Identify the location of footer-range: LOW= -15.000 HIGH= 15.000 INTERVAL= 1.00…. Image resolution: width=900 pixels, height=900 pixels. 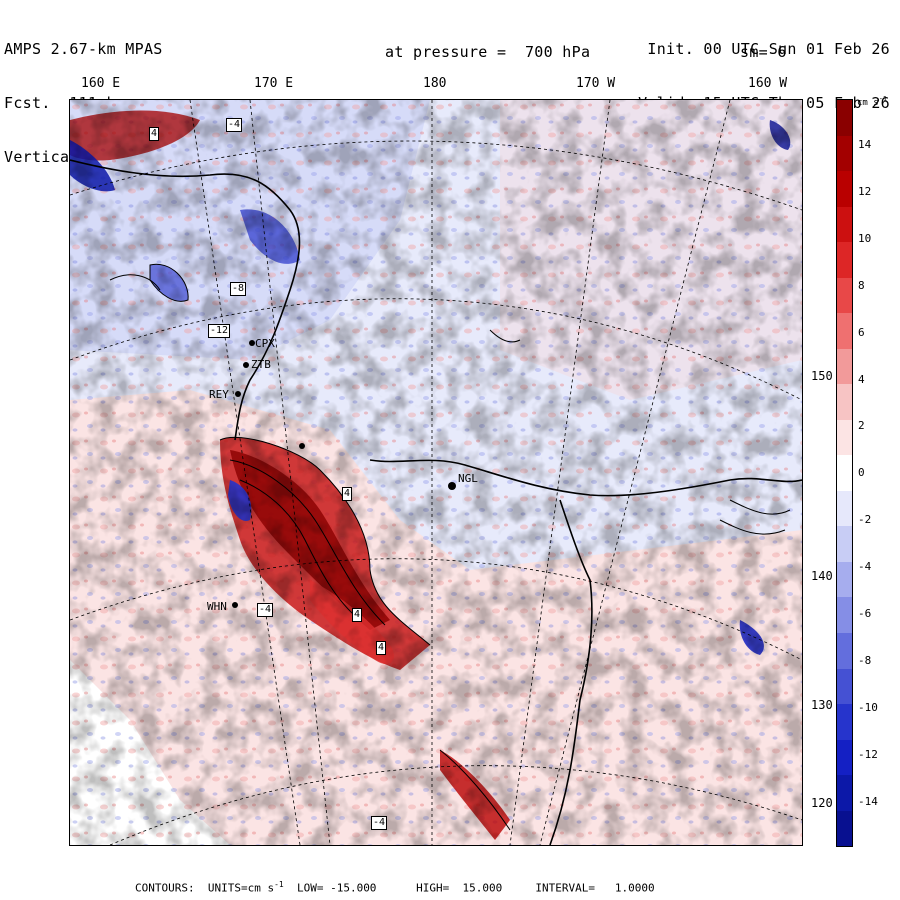
(469, 888).